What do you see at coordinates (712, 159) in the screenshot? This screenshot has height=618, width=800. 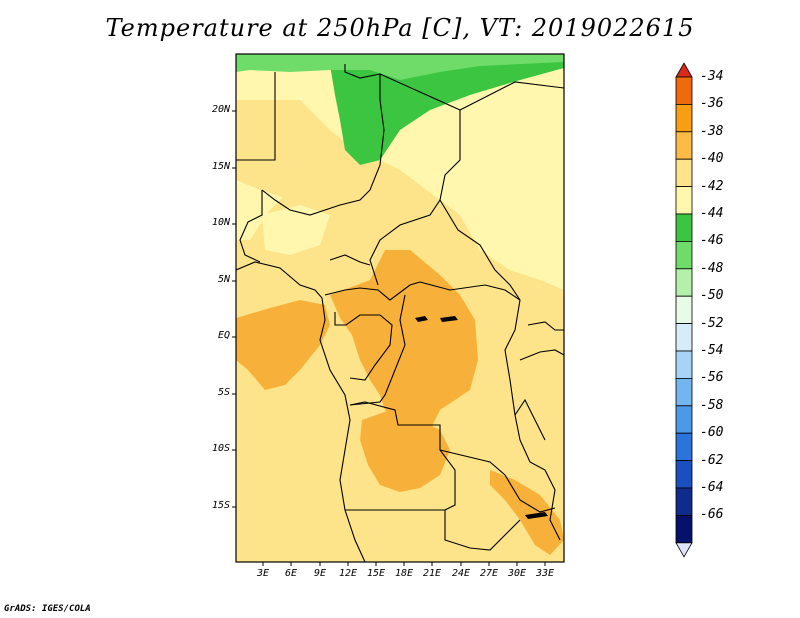 I see `colorbar-label: -40` at bounding box center [712, 159].